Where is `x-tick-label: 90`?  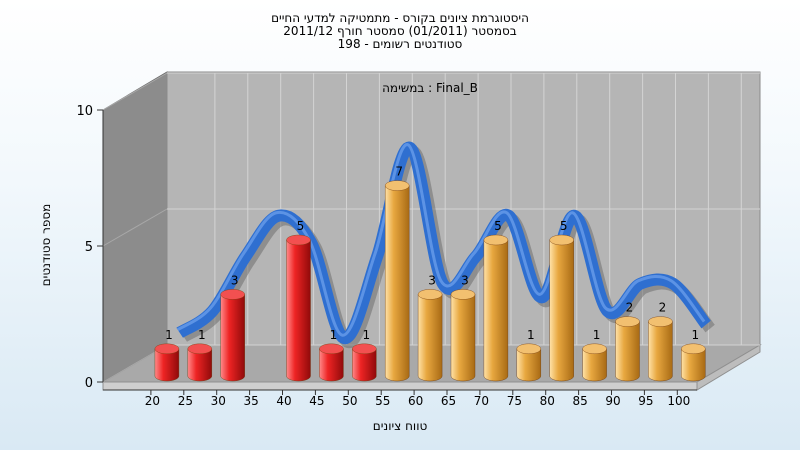
x-tick-label: 90 is located at coordinates (612, 401).